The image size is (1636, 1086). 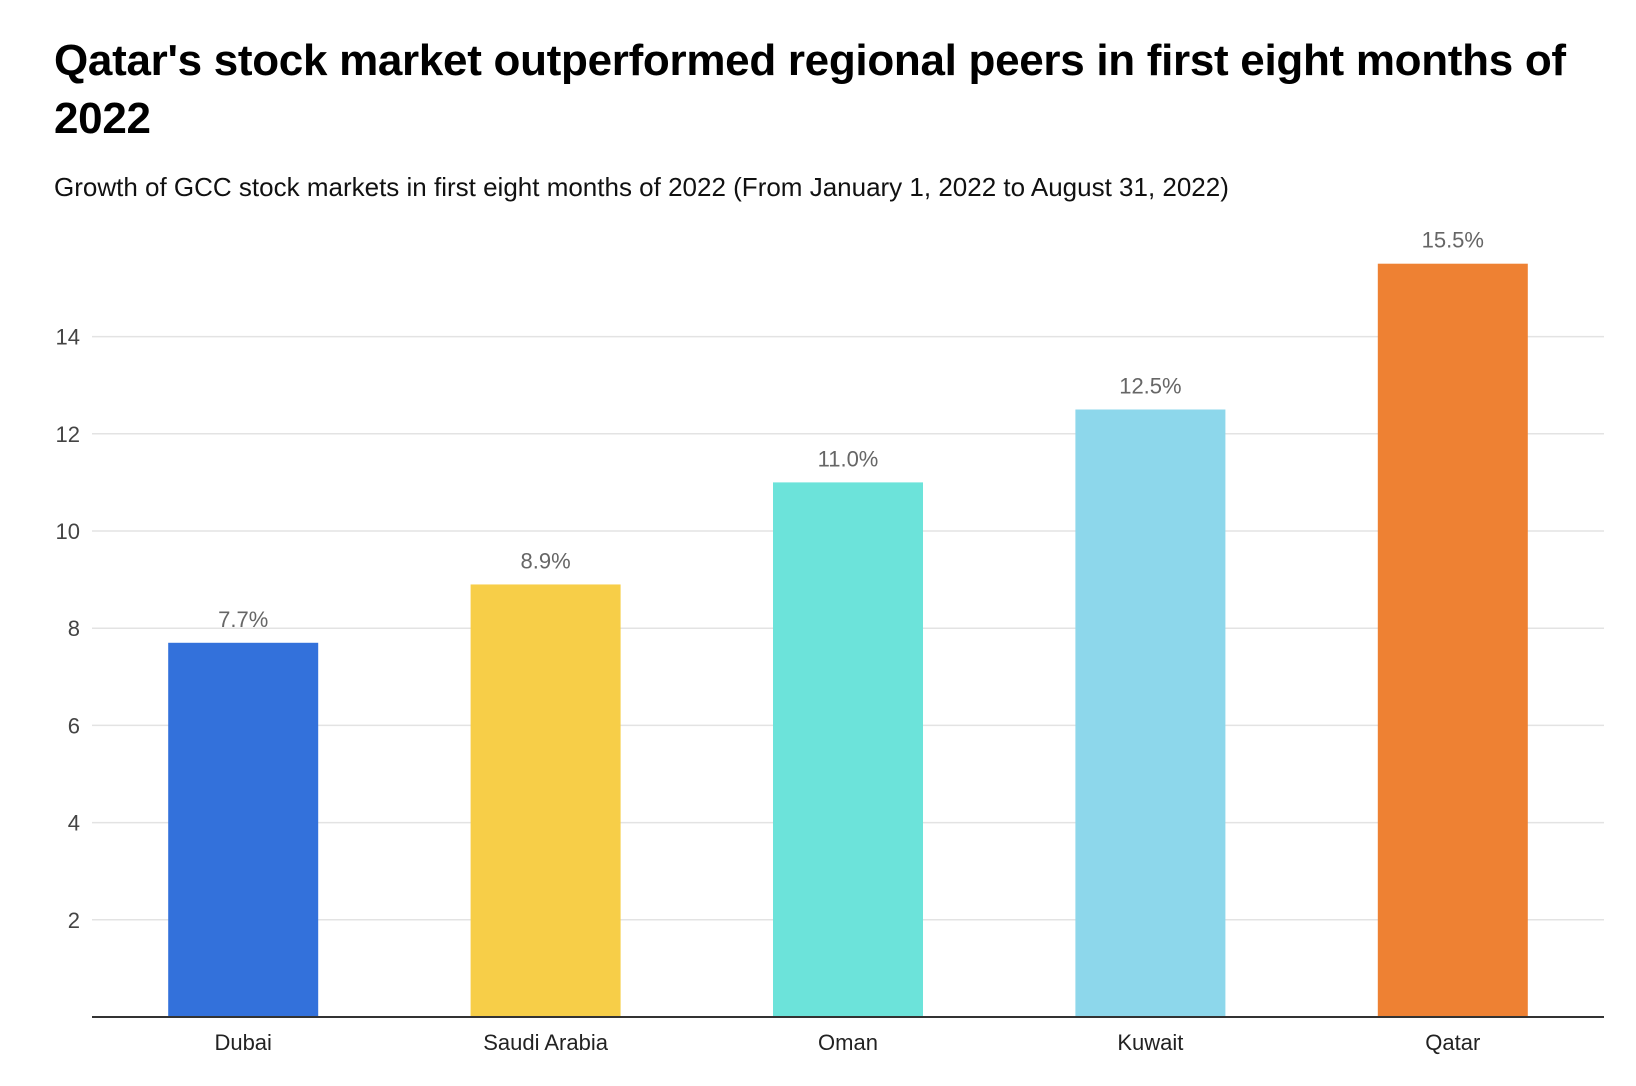 What do you see at coordinates (243, 619) in the screenshot?
I see `data-label-dubai: 7.7%` at bounding box center [243, 619].